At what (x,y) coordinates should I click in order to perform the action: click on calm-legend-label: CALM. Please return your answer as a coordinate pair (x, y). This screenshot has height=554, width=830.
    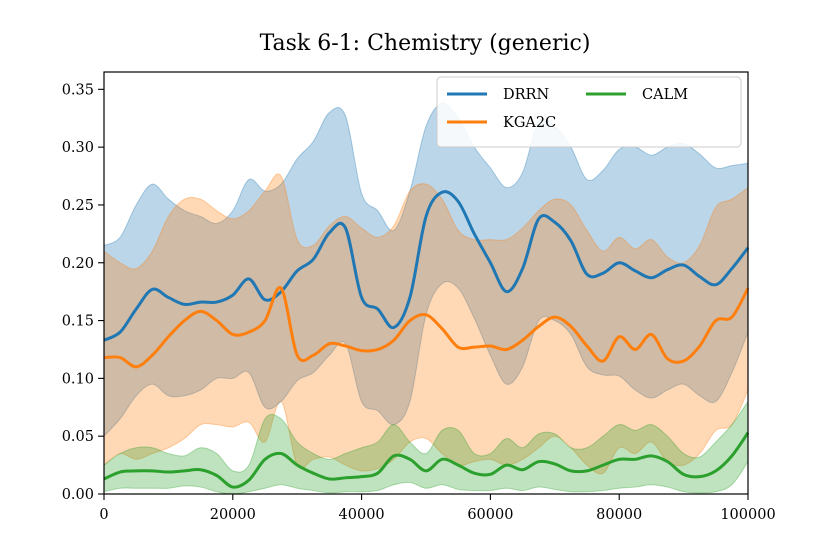
    Looking at the image, I should click on (665, 95).